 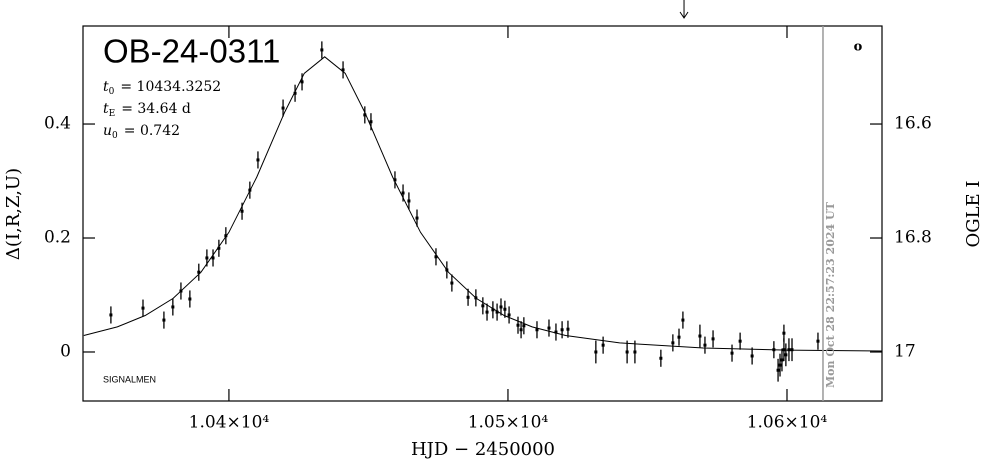 I want to click on fit-parameter: tE = 34.64 d, so click(x=147, y=110).